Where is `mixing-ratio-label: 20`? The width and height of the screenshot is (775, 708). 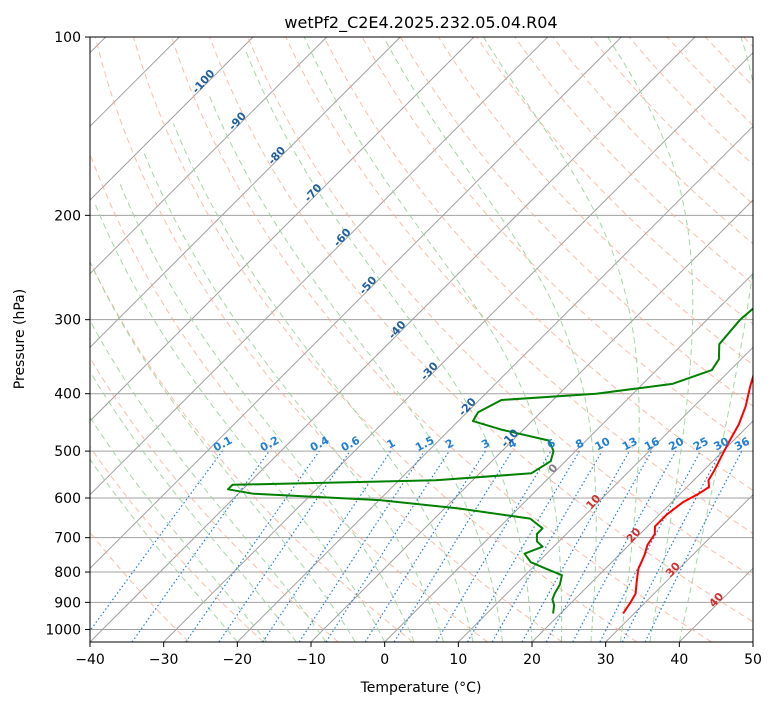 mixing-ratio-label: 20 is located at coordinates (676, 444).